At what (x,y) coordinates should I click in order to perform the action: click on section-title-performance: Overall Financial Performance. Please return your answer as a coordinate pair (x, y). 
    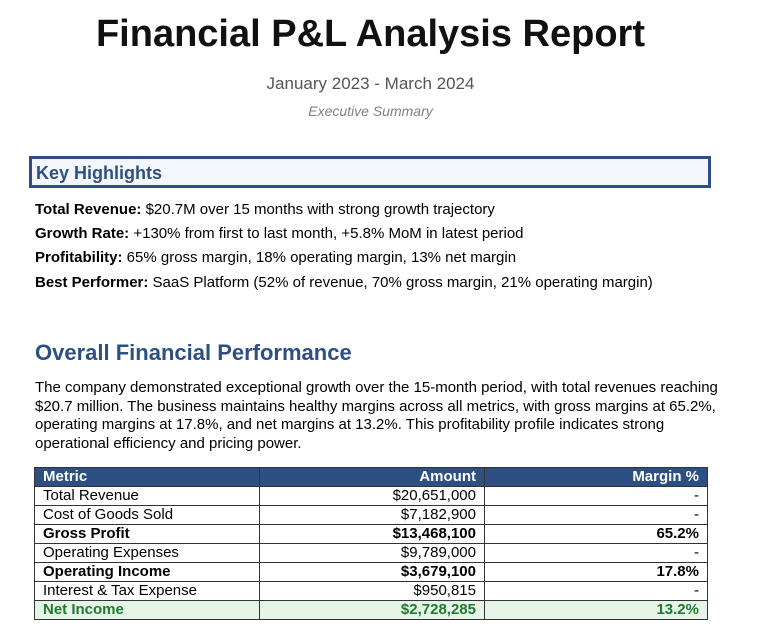
    Looking at the image, I should click on (193, 352).